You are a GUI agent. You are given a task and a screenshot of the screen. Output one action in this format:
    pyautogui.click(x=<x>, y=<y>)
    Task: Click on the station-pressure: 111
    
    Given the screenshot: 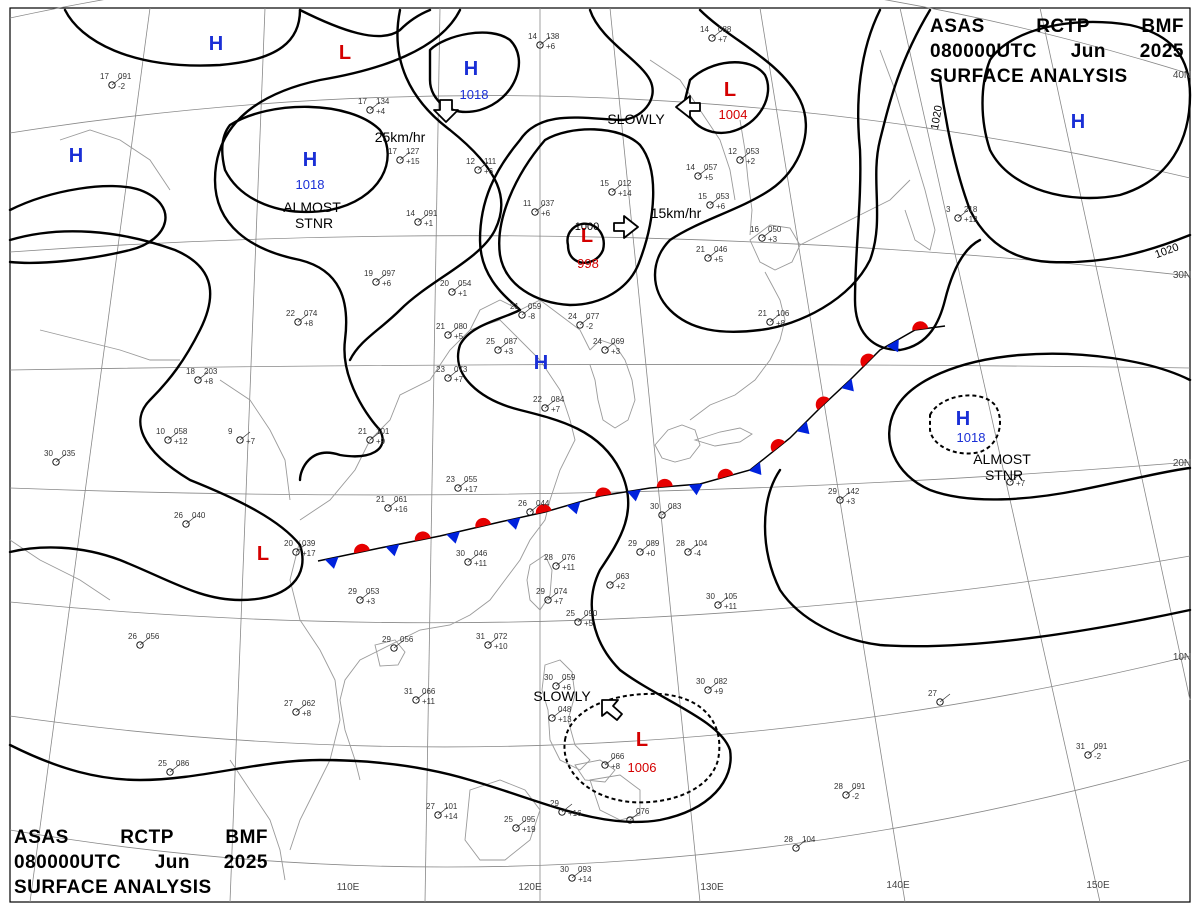 What is the action you would take?
    pyautogui.click(x=490, y=161)
    